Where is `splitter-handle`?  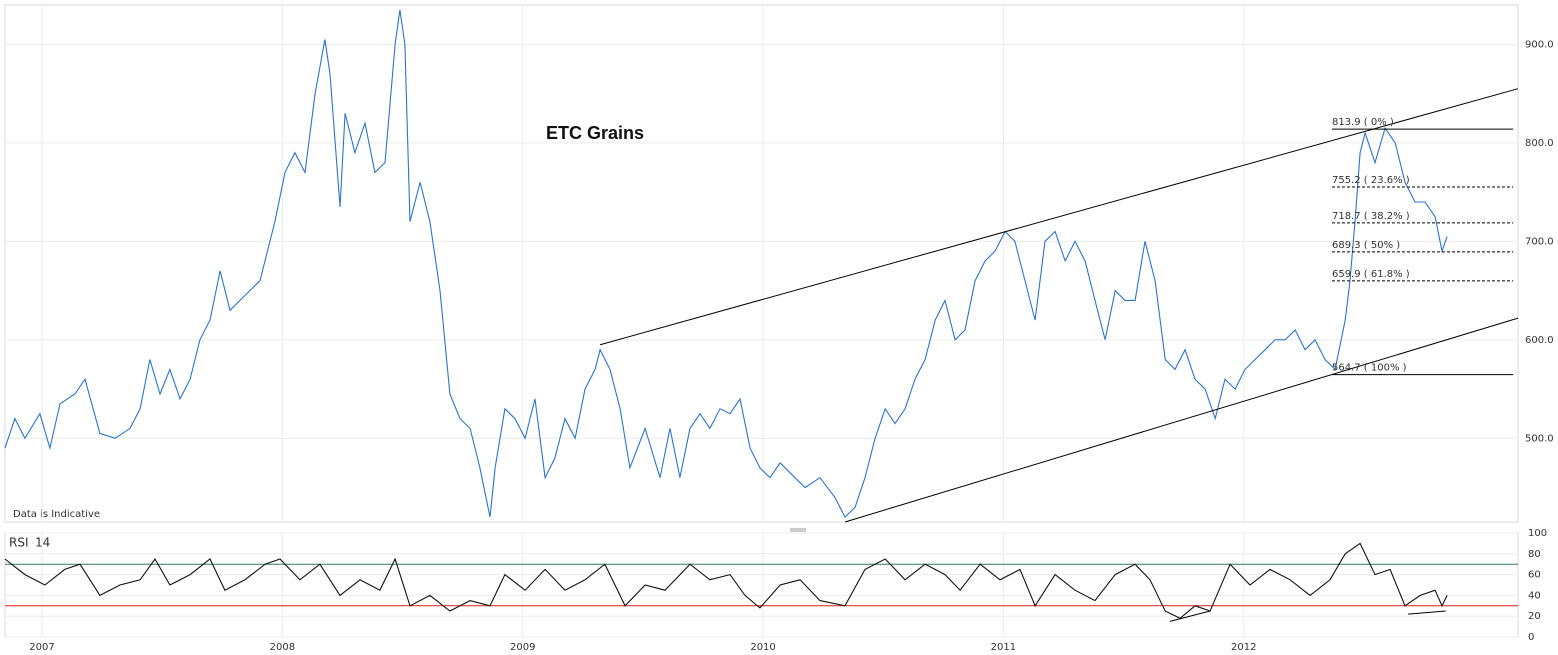
splitter-handle is located at coordinates (798, 530).